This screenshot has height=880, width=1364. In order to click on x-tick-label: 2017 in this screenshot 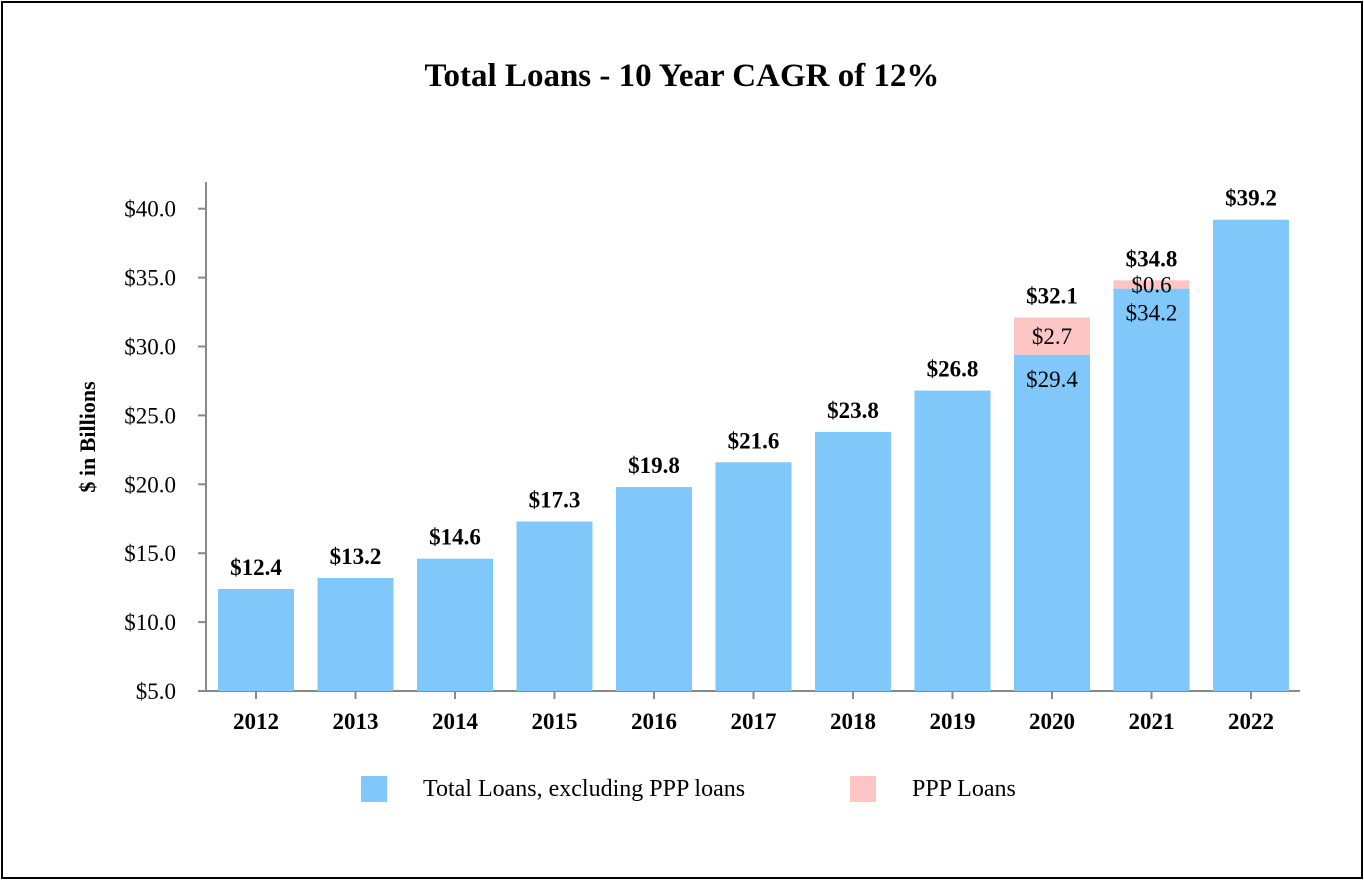, I will do `click(754, 721)`.